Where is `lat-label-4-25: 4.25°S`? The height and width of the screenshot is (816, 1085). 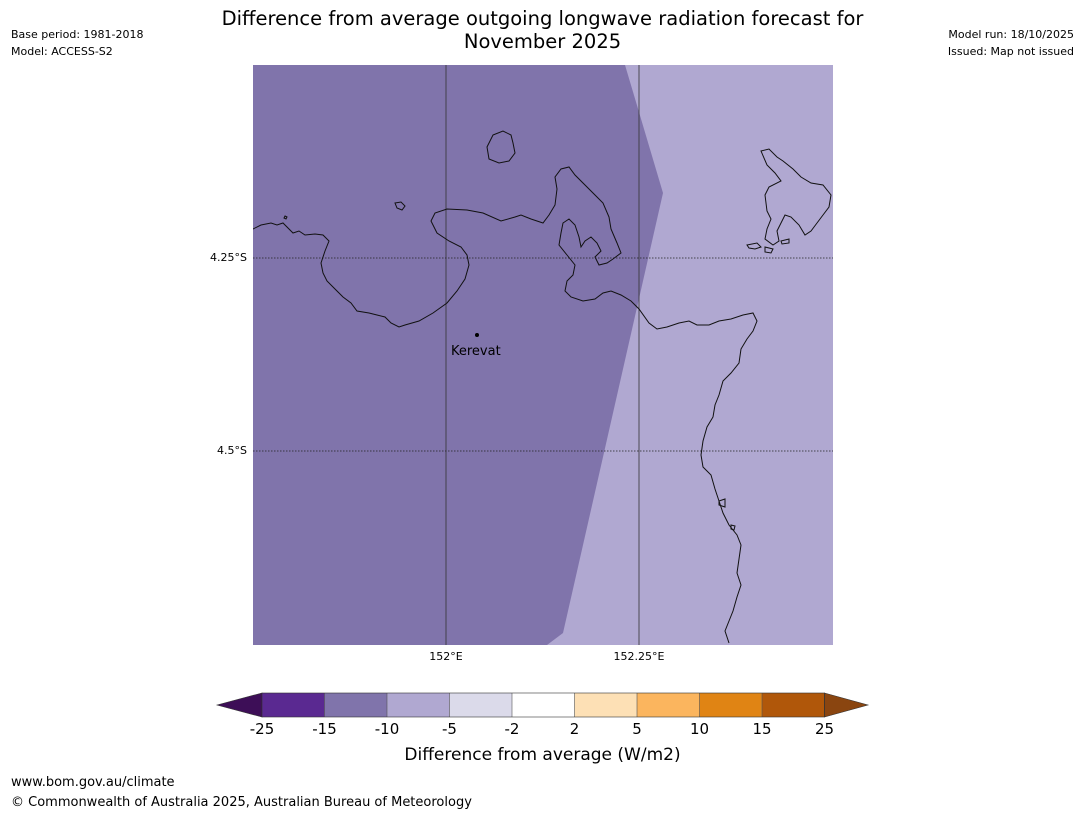
lat-label-4-25: 4.25°S is located at coordinates (228, 257).